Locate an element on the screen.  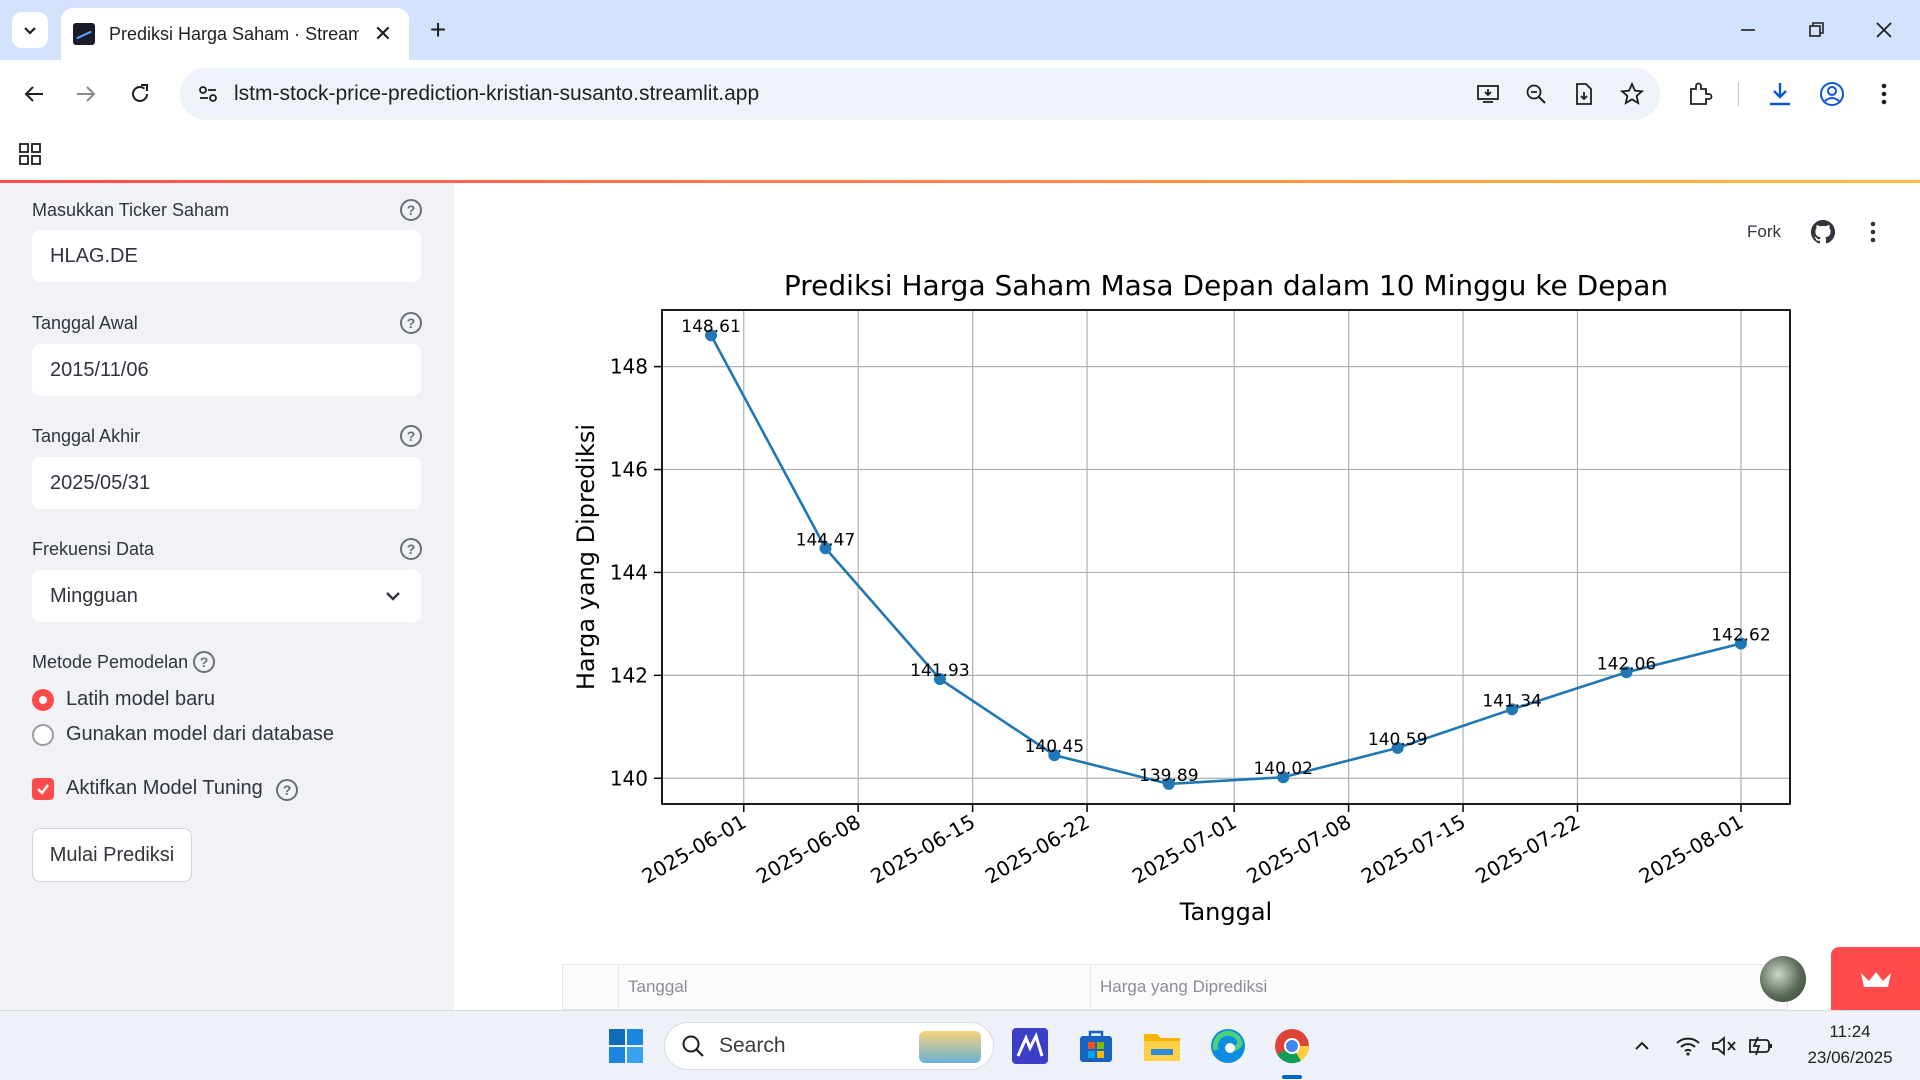
file-explorer-icon is located at coordinates (1162, 1046).